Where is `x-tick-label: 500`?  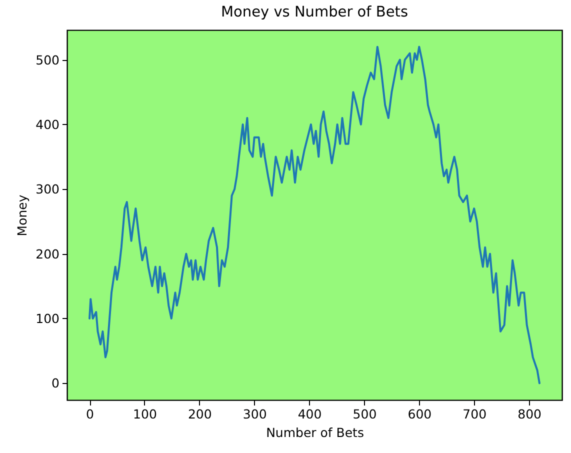 x-tick-label: 500 is located at coordinates (364, 414).